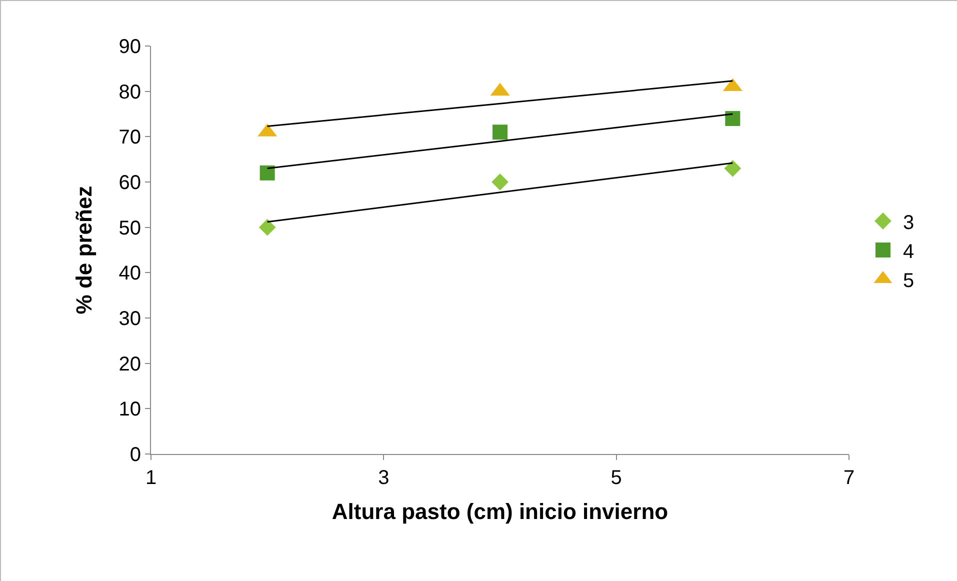 This screenshot has width=957, height=581. I want to click on x-tick-label: 5, so click(616, 478).